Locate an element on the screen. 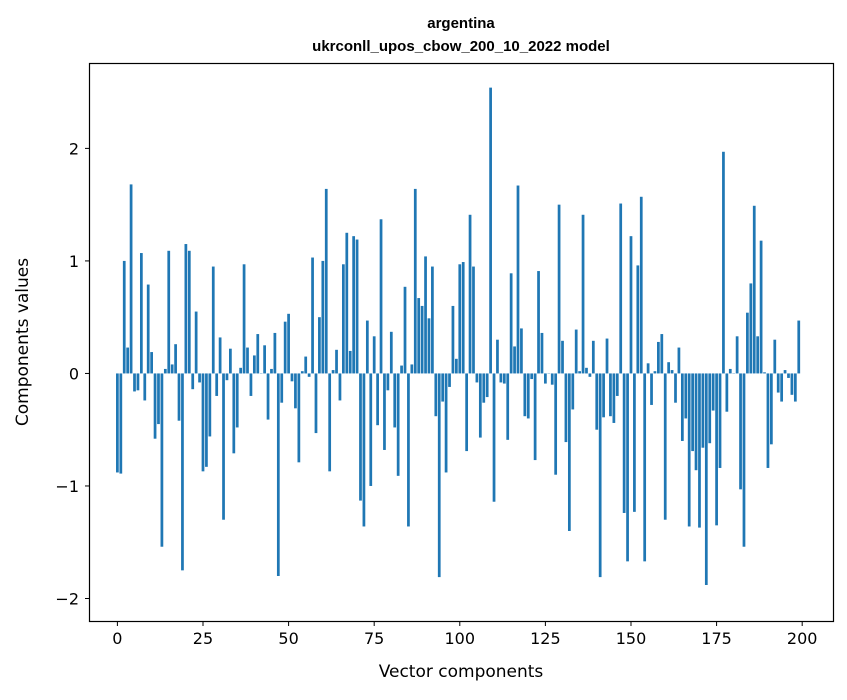 The height and width of the screenshot is (700, 847). x-tick-label: 175 is located at coordinates (716, 638).